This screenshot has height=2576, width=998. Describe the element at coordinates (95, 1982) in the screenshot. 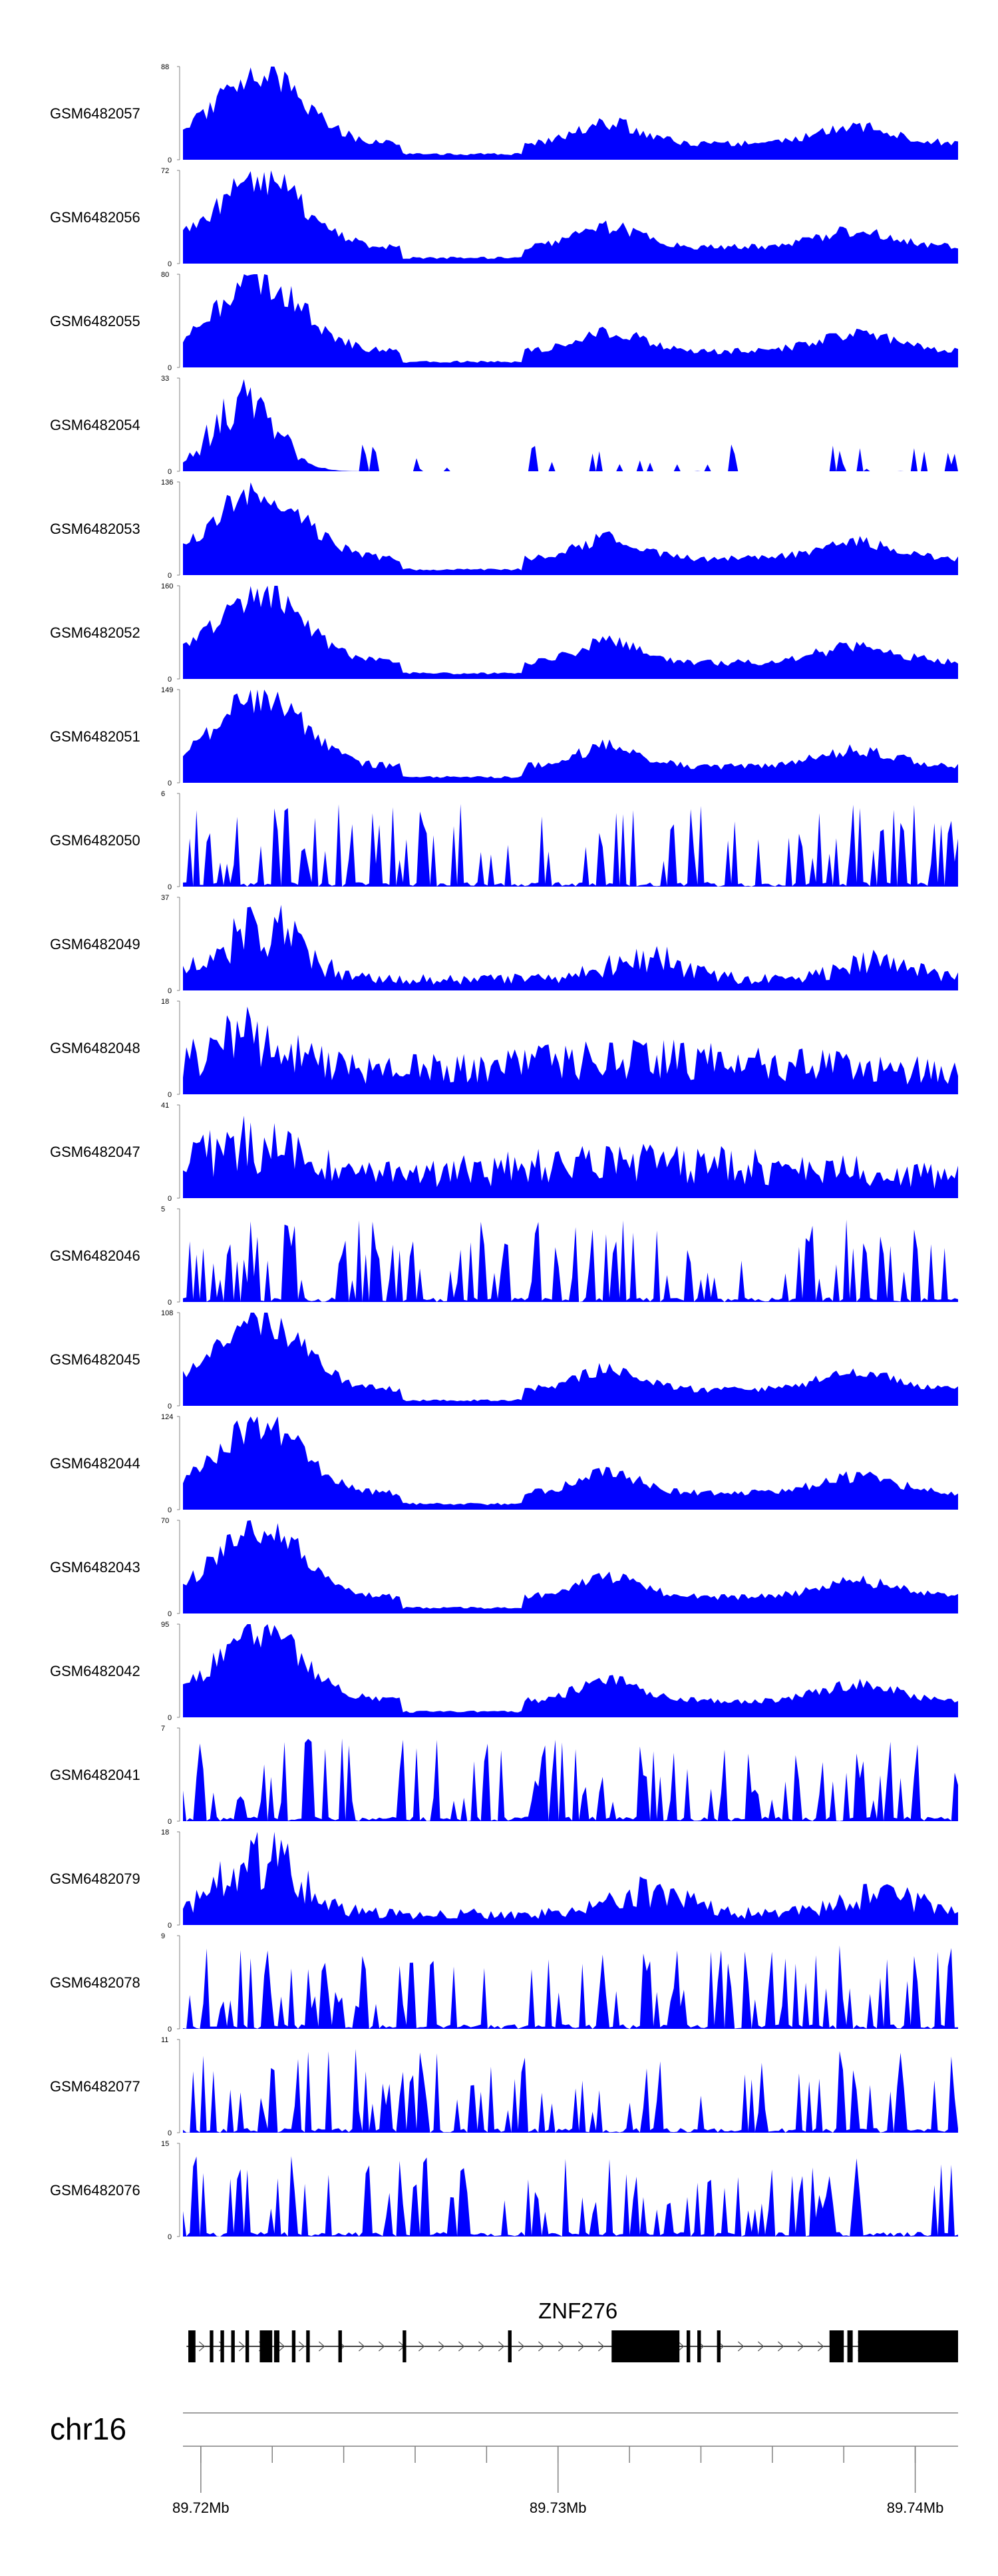

I see `track-label: GSM6482078` at that location.